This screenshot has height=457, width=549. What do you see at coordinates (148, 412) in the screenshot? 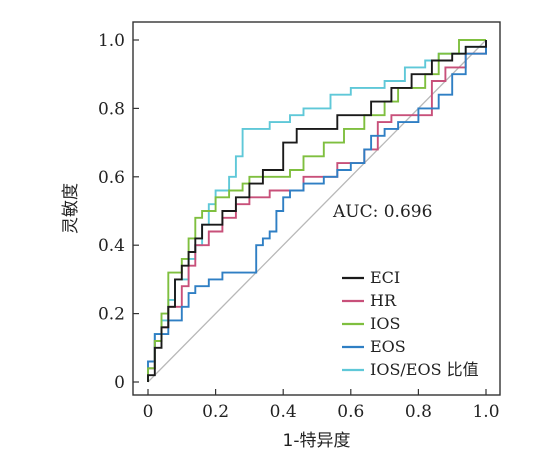
I see `x-tick-label: 0` at bounding box center [148, 412].